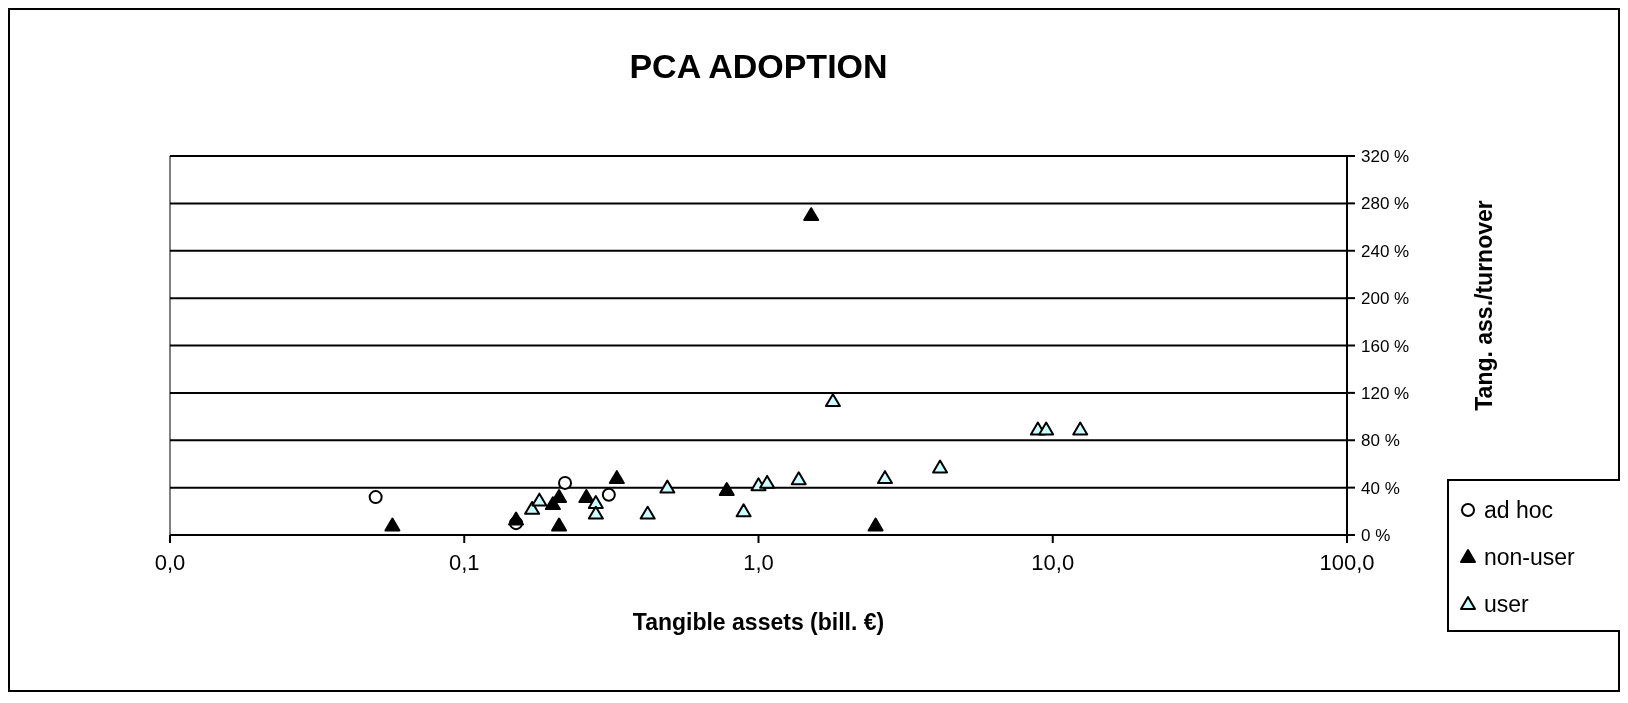  I want to click on y2-tick-label: 120 %, so click(1385, 393).